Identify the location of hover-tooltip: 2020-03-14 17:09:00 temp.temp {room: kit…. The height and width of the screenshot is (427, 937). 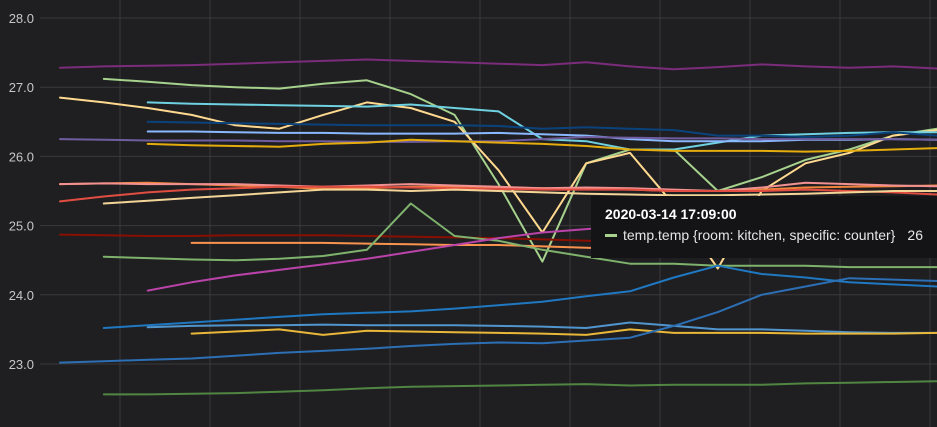
(764, 227).